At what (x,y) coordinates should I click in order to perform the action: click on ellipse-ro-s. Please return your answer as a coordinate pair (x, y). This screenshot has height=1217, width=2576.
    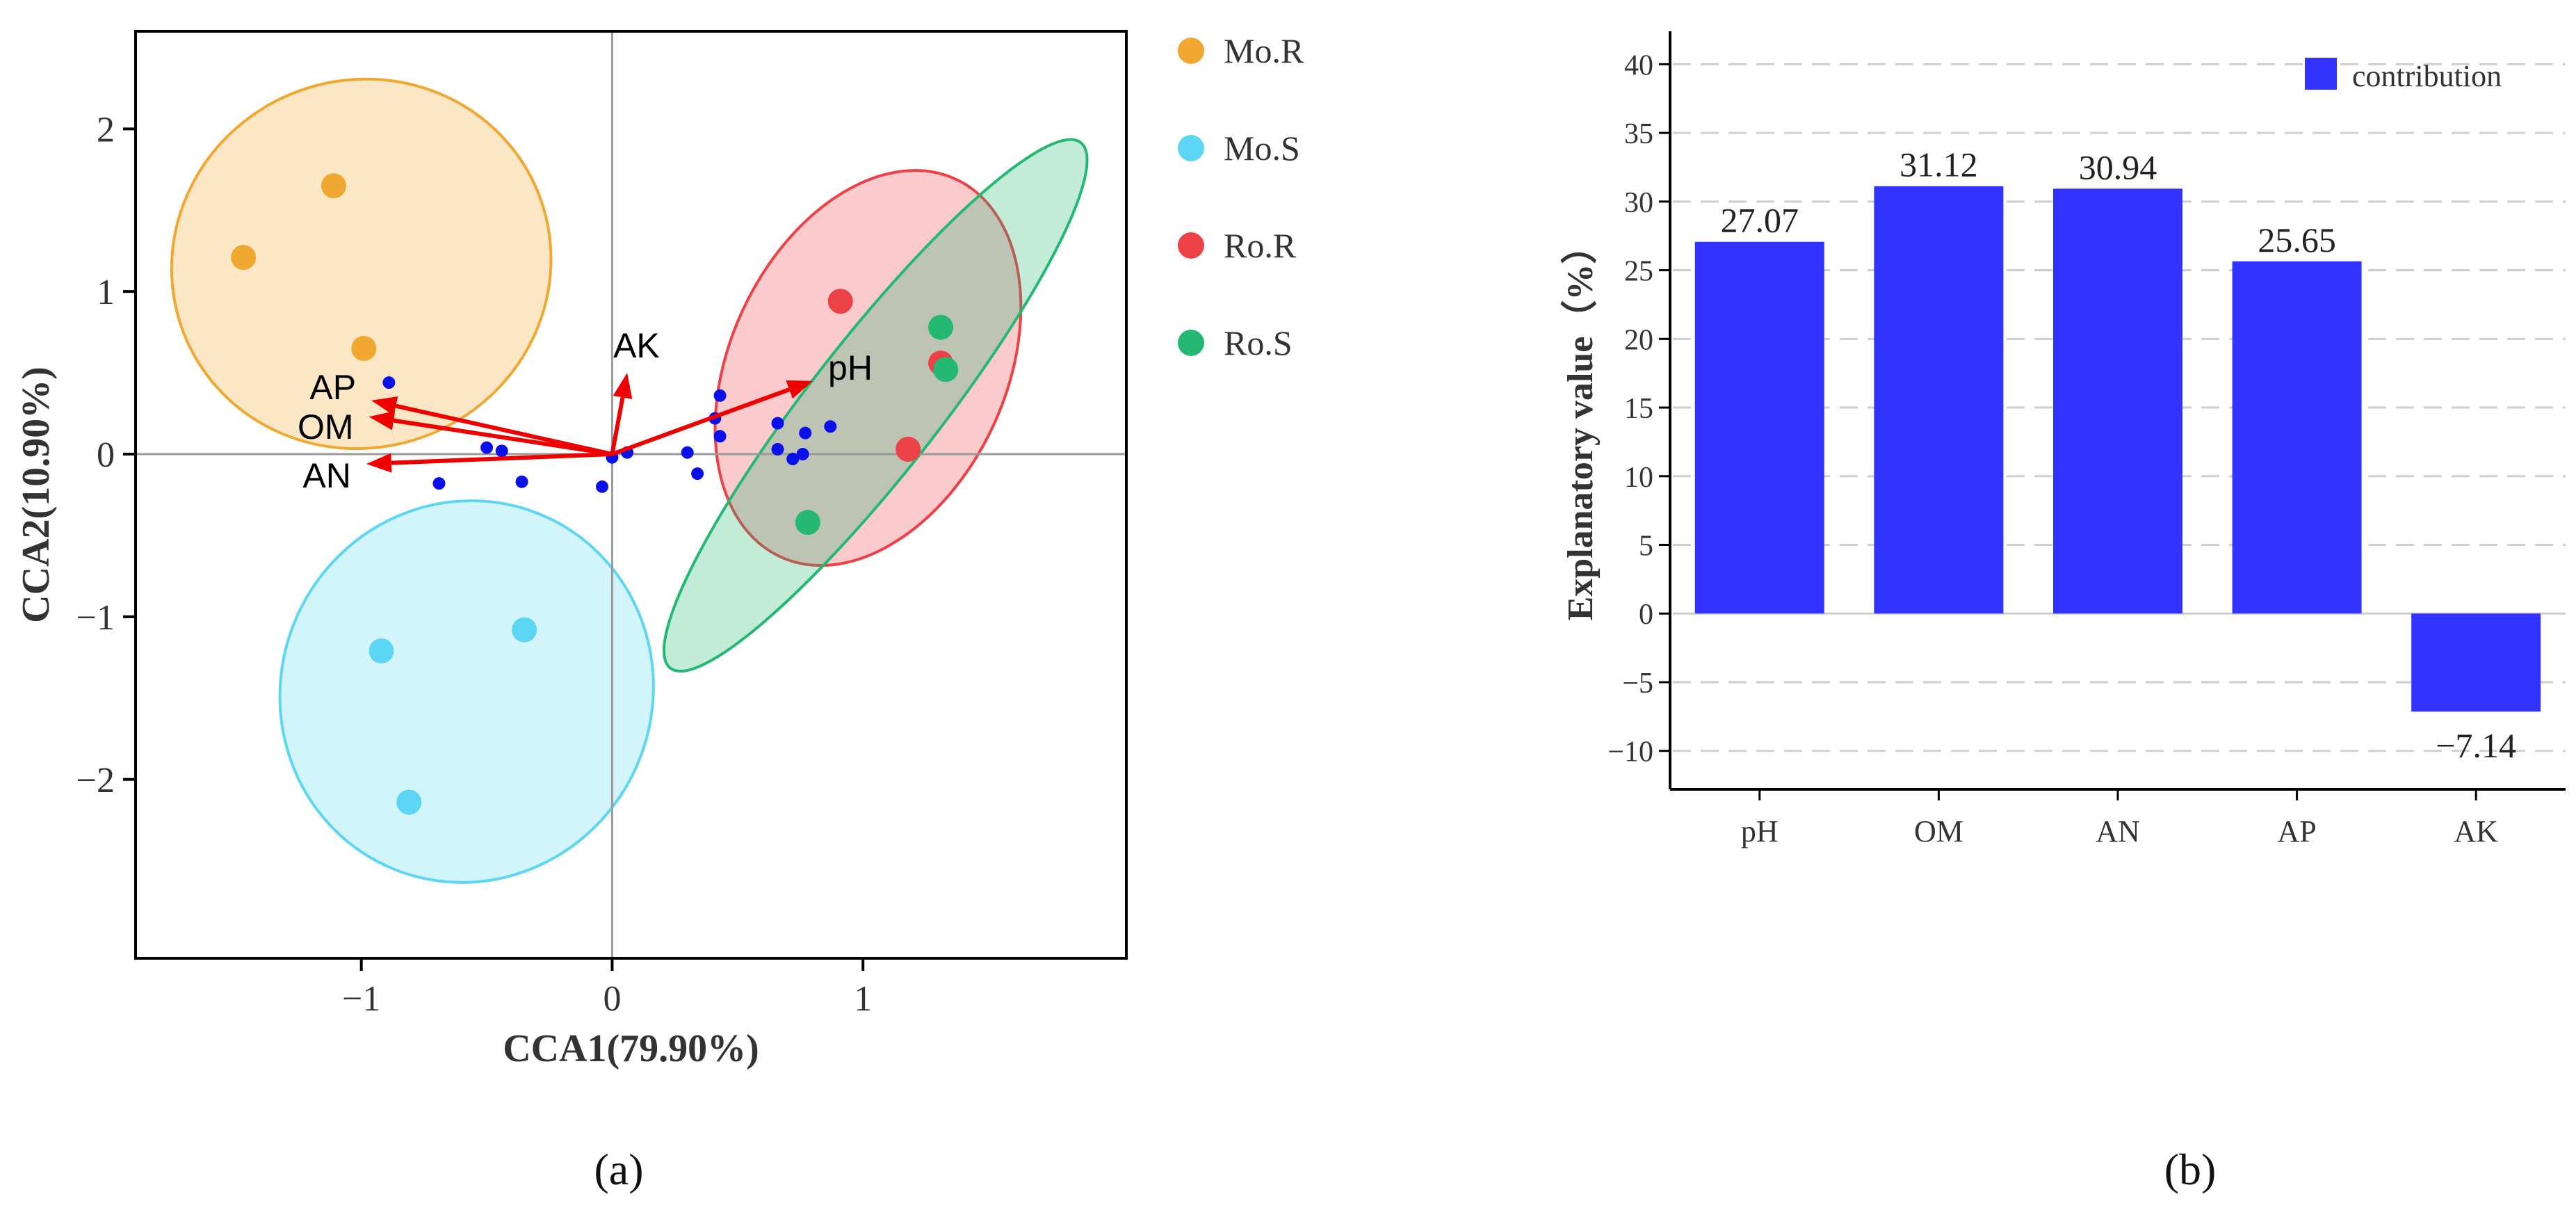
    Looking at the image, I should click on (875, 405).